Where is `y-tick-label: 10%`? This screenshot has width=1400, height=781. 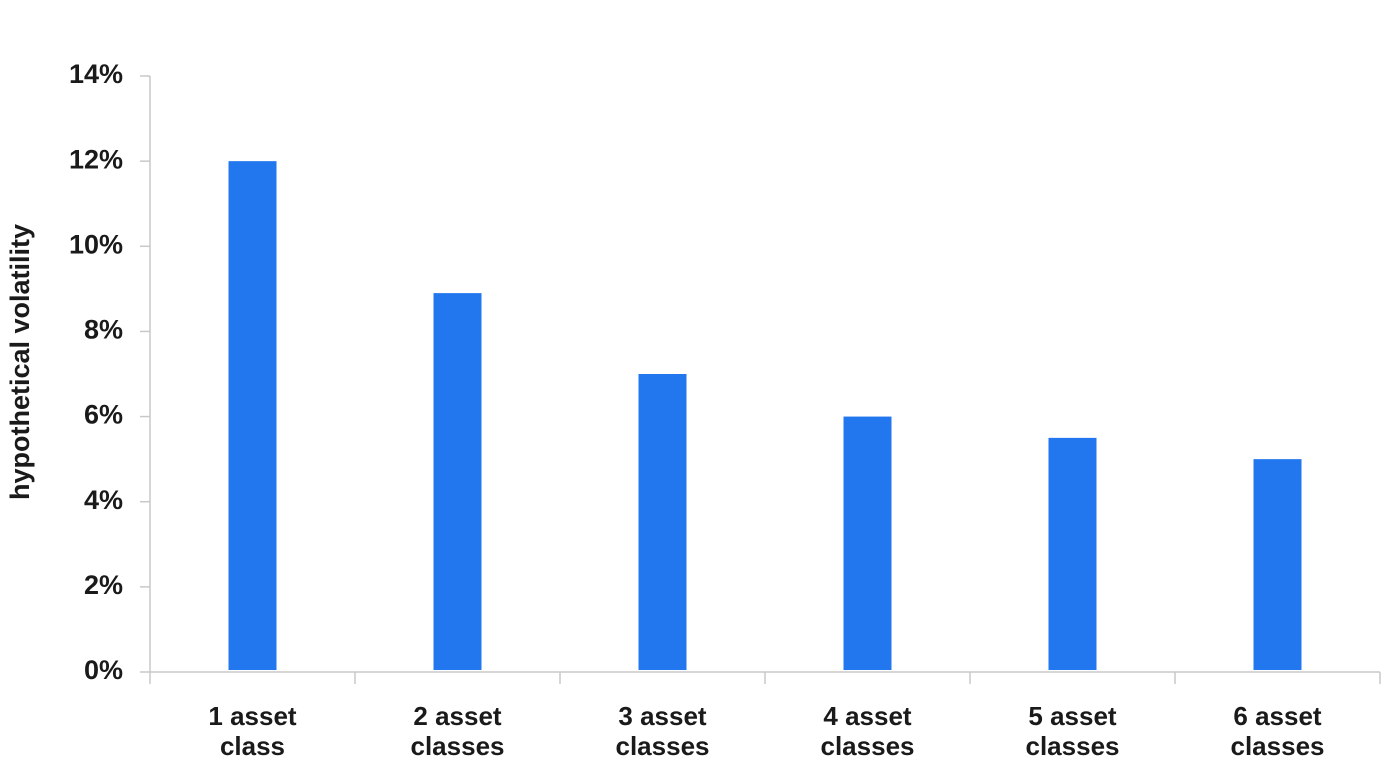
y-tick-label: 10% is located at coordinates (96, 244).